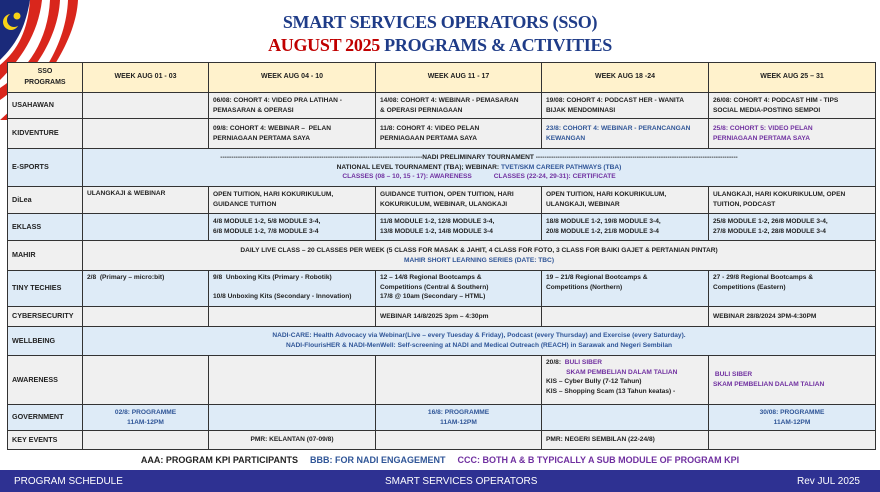  Describe the element at coordinates (625, 222) in the screenshot. I see `cell-line: 18/8 MODULE 1-2, 19/8 MODULE 3-4,` at that location.